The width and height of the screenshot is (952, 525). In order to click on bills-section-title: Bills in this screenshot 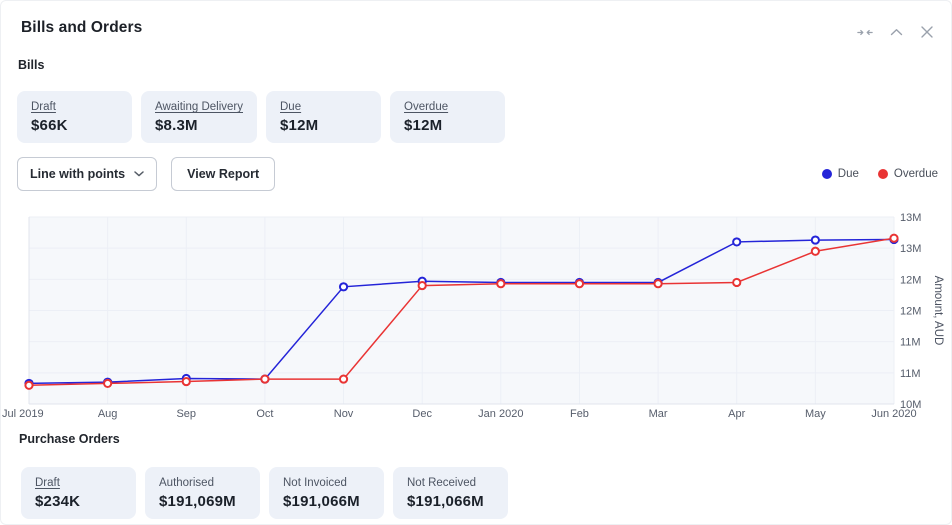, I will do `click(31, 65)`.